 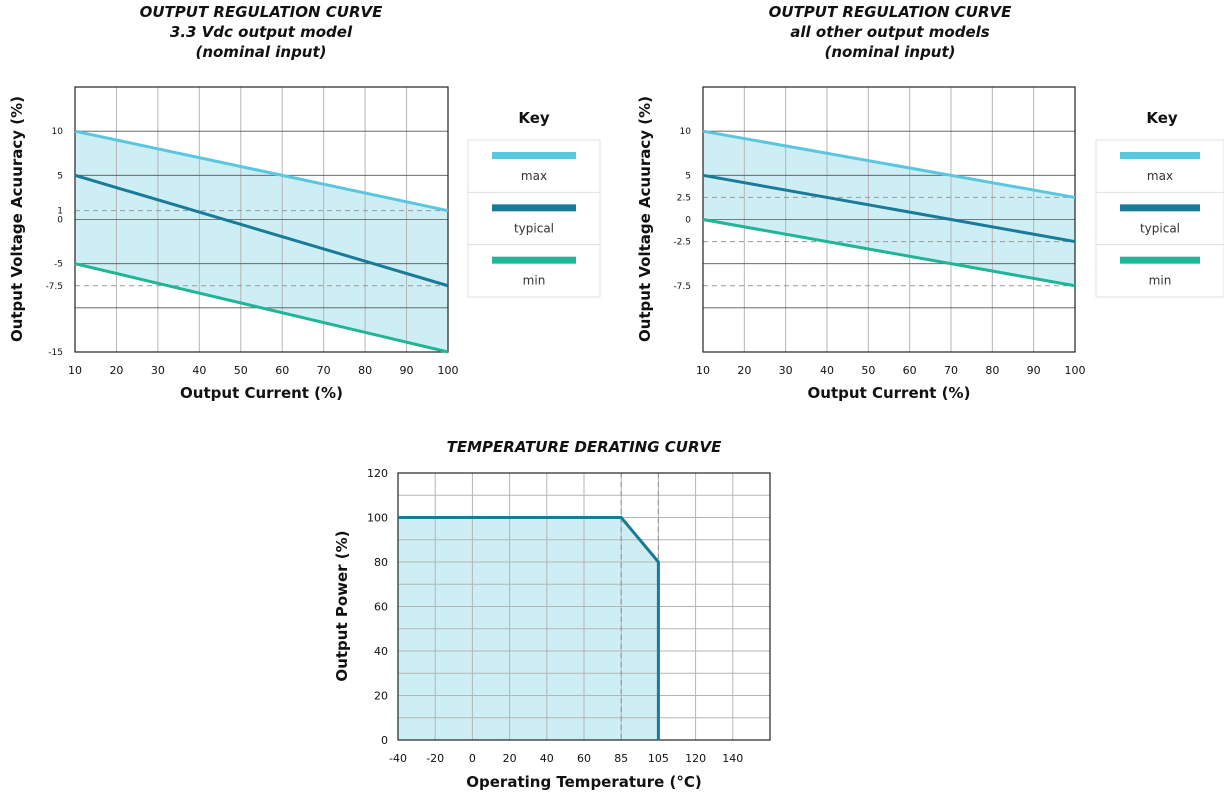 What do you see at coordinates (695, 758) in the screenshot?
I see `x-tick-label: 120` at bounding box center [695, 758].